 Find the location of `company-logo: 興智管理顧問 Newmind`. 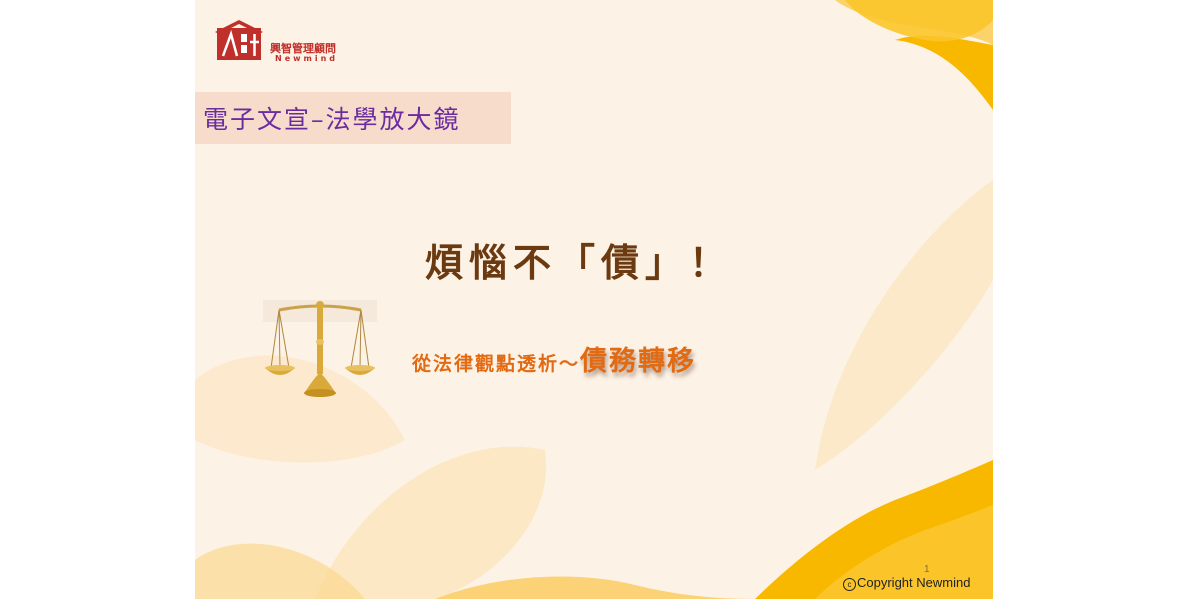

company-logo: 興智管理顧問 Newmind is located at coordinates (280, 41).